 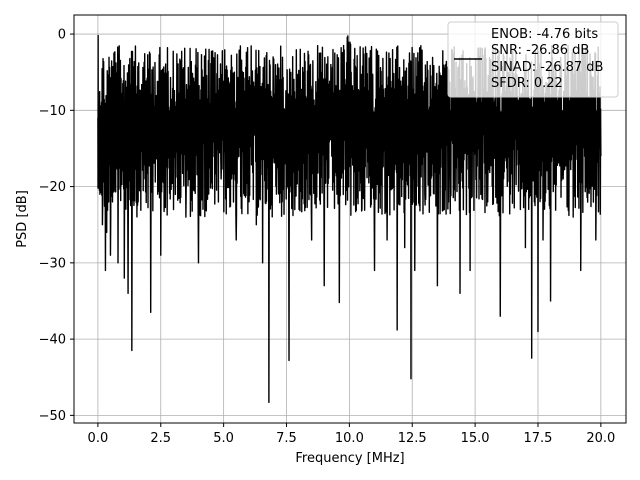 What do you see at coordinates (538, 438) in the screenshot?
I see `x-tick-label: 17.5` at bounding box center [538, 438].